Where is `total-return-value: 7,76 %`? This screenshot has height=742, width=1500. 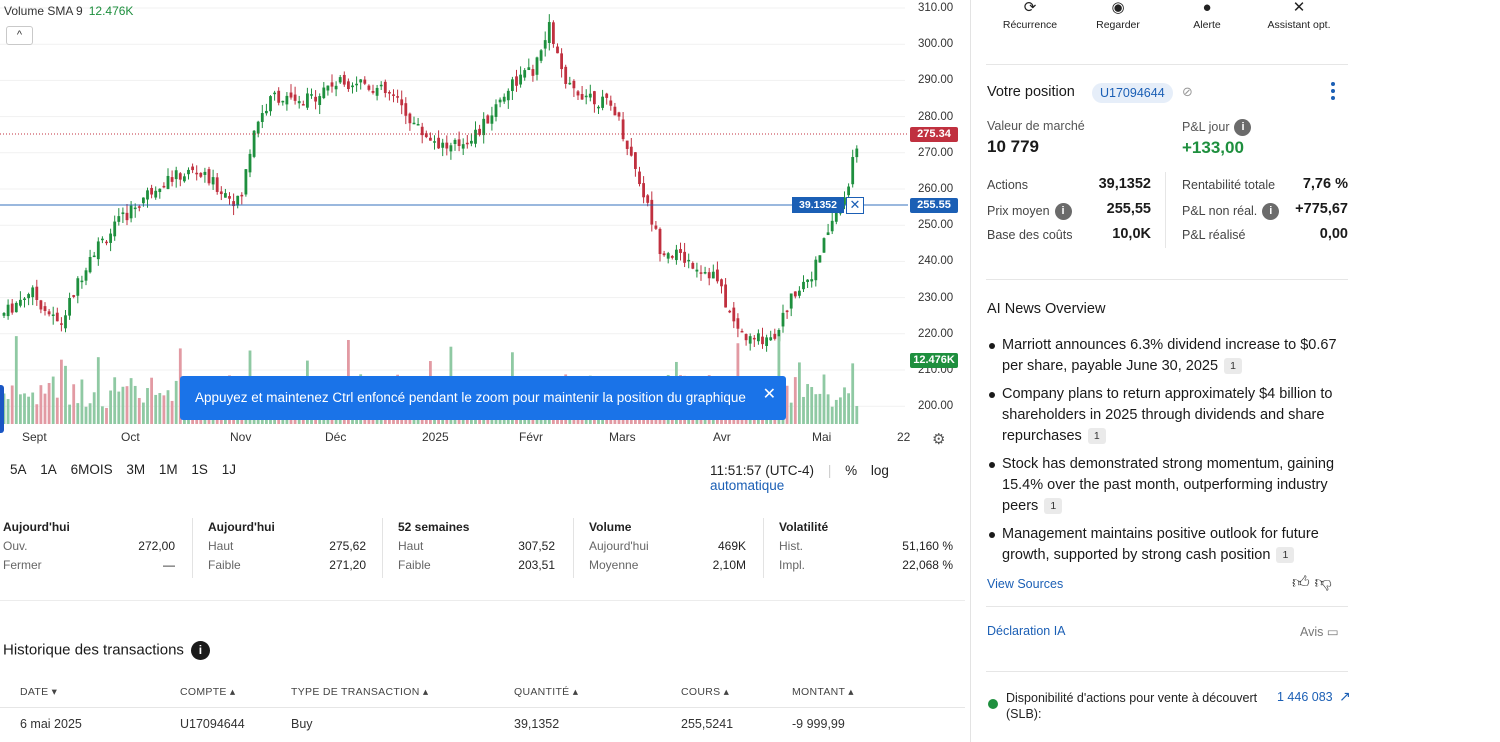 total-return-value: 7,76 % is located at coordinates (1325, 184).